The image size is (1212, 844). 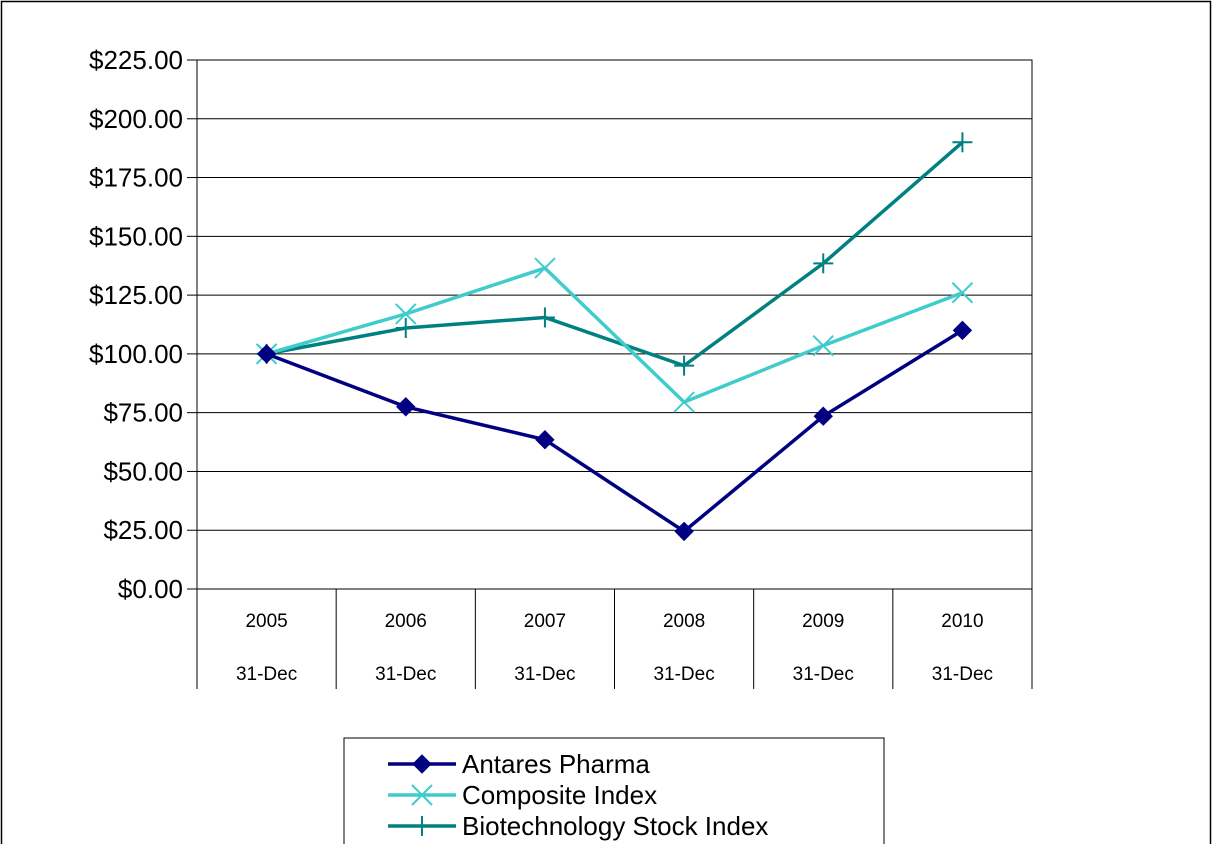 What do you see at coordinates (559, 795) in the screenshot?
I see `legend-label: Composite Index` at bounding box center [559, 795].